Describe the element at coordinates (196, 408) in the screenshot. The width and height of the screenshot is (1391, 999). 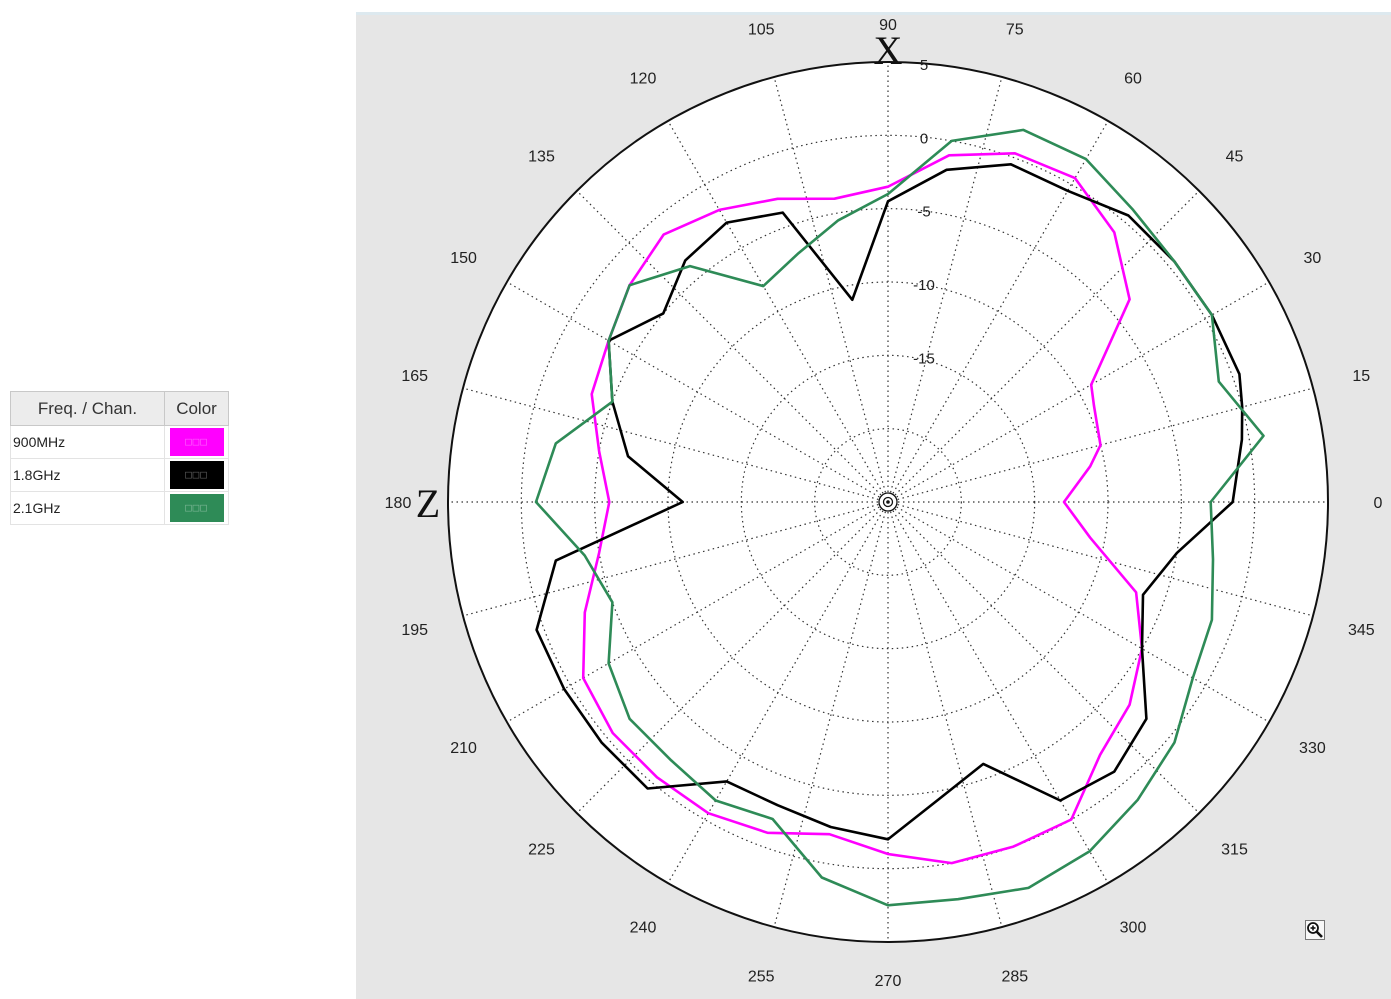
I see `legend-header-color: Color` at that location.